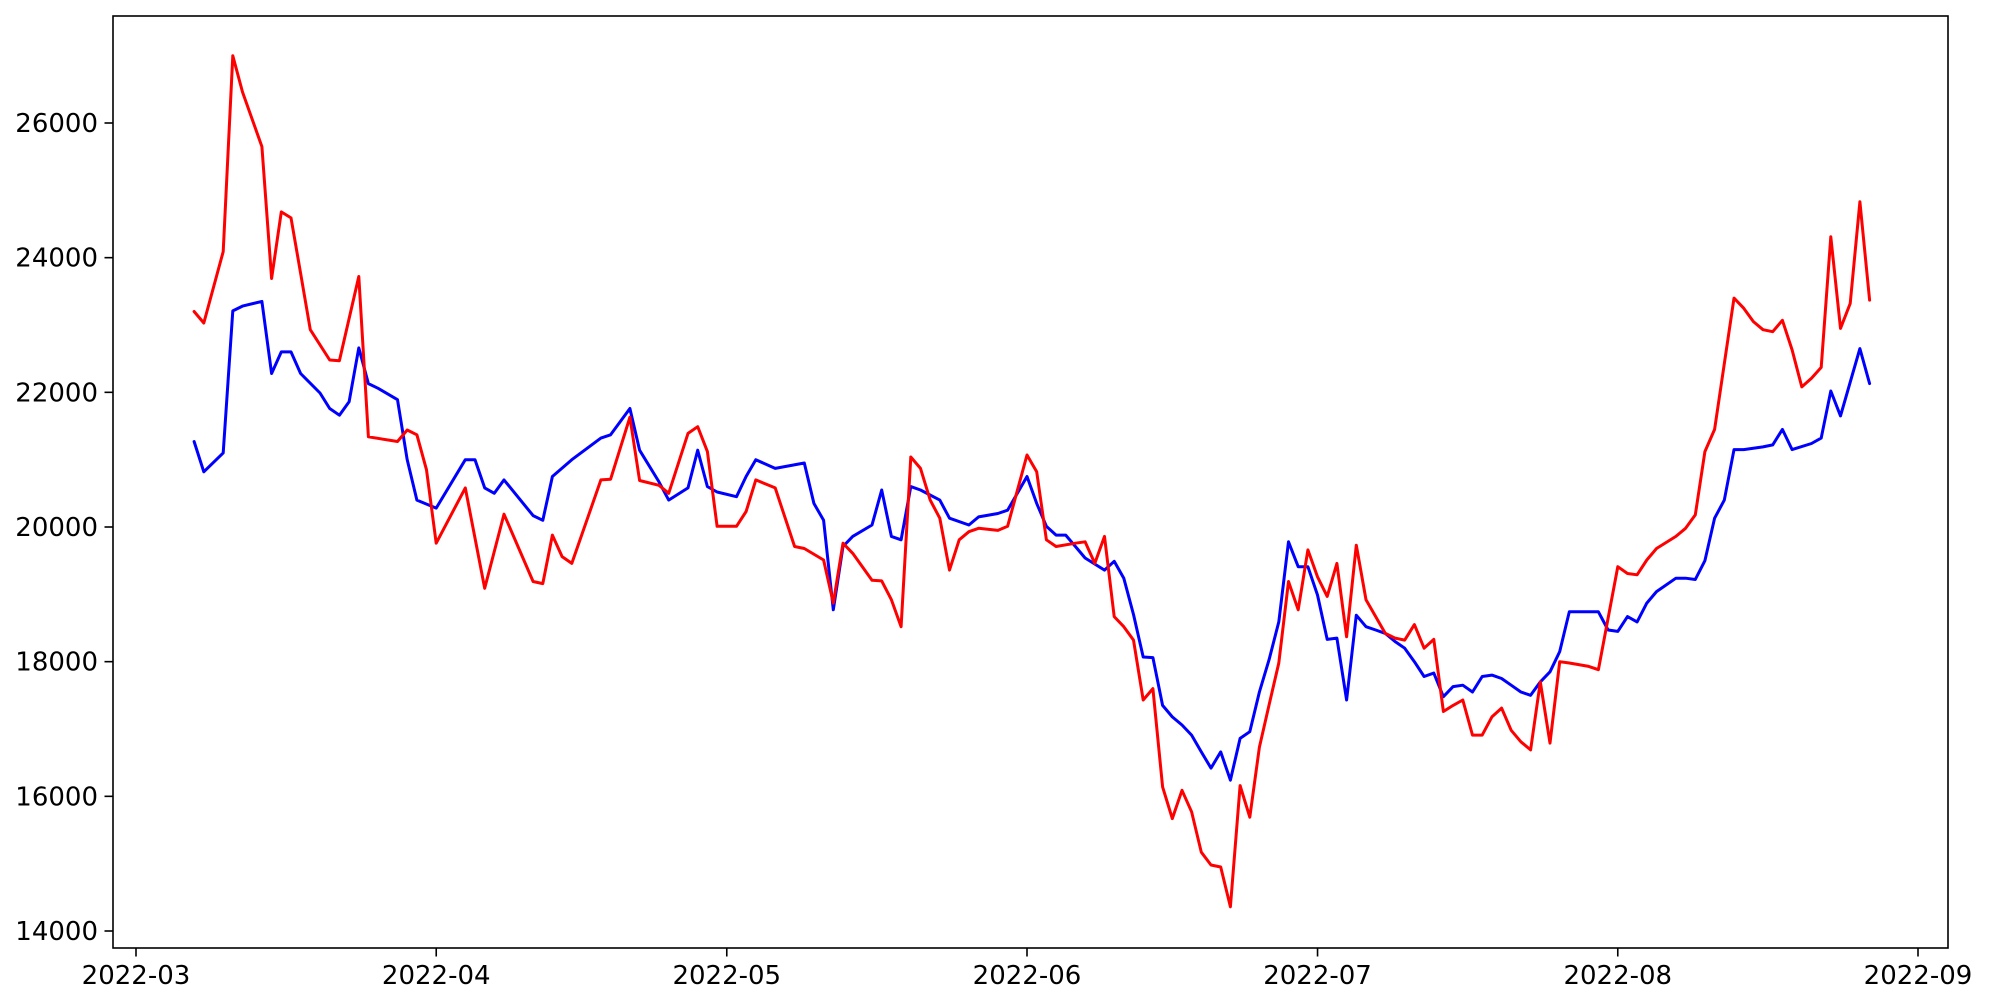  What do you see at coordinates (56, 124) in the screenshot?
I see `y-tick-label: 26000` at bounding box center [56, 124].